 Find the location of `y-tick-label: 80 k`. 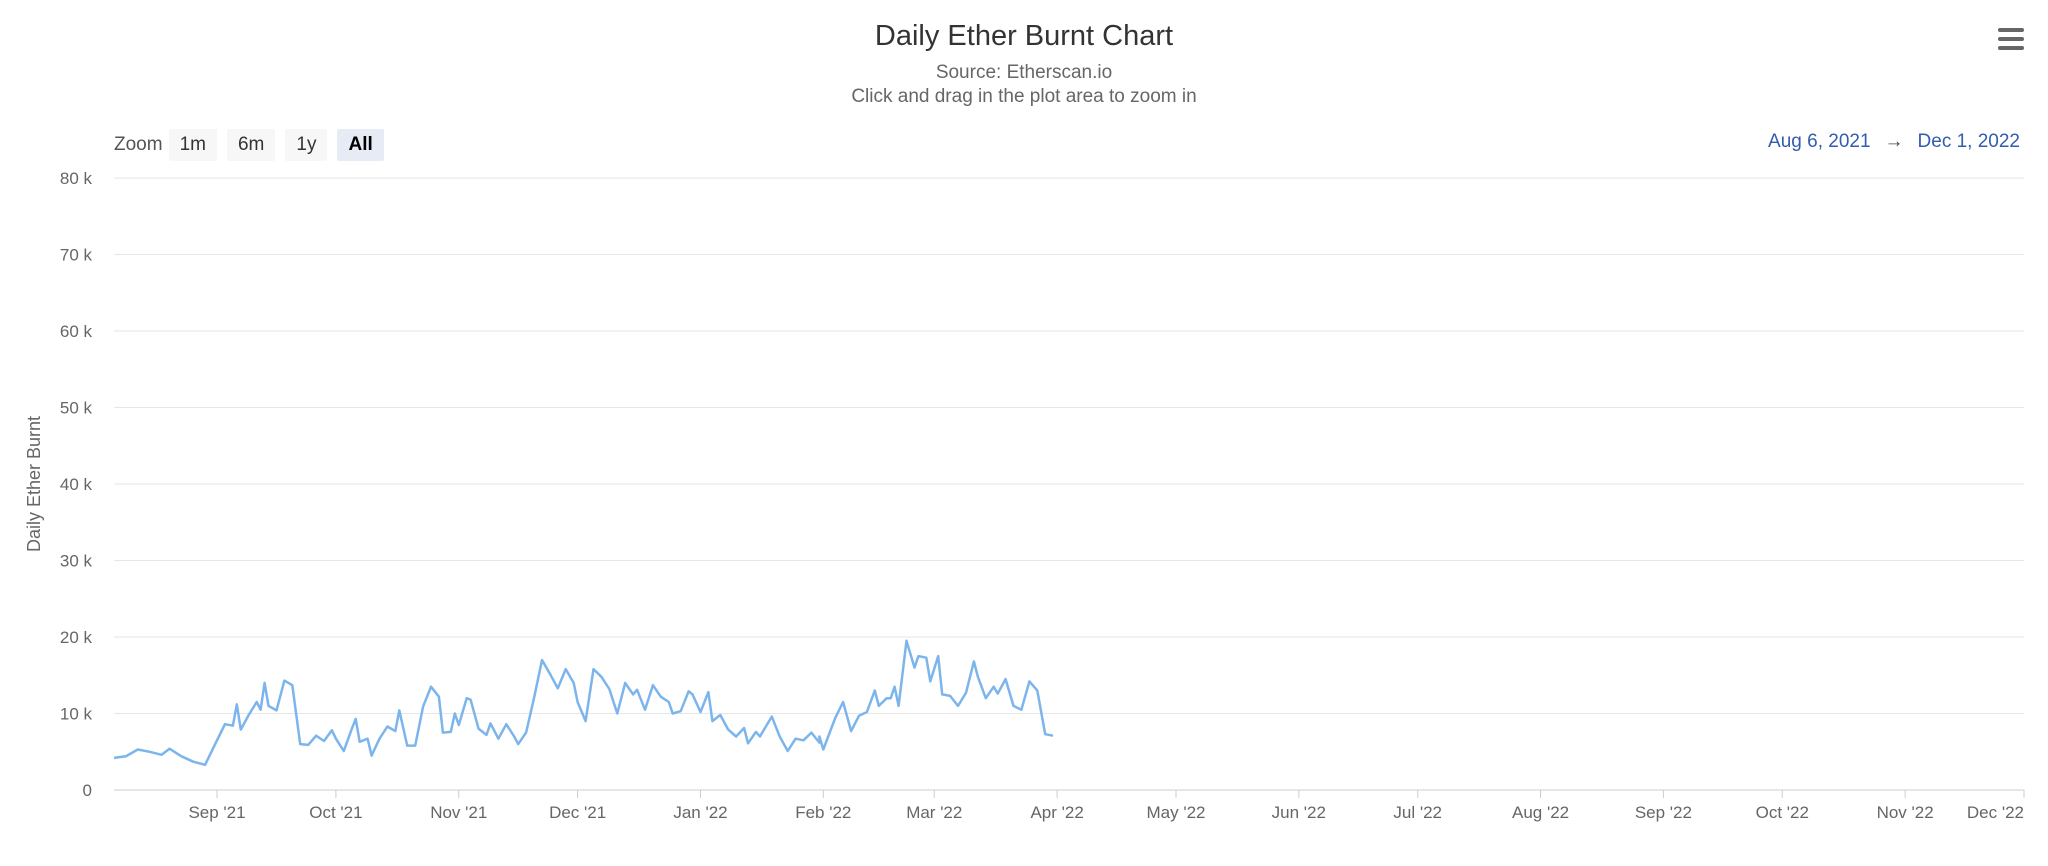

y-tick-label: 80 k is located at coordinates (76, 178).